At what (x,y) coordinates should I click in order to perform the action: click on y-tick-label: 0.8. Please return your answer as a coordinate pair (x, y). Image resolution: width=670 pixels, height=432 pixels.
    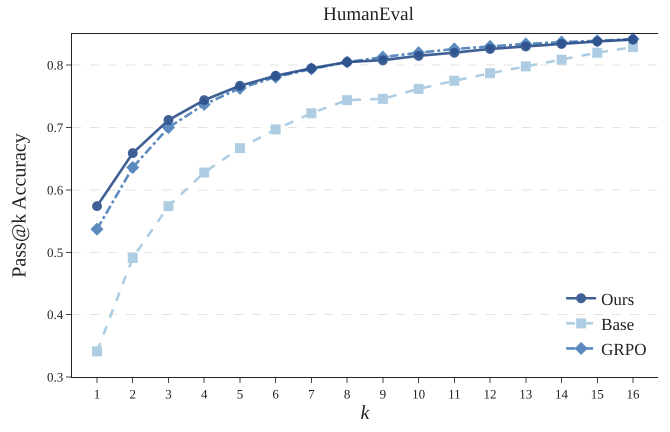
    Looking at the image, I should click on (55, 65).